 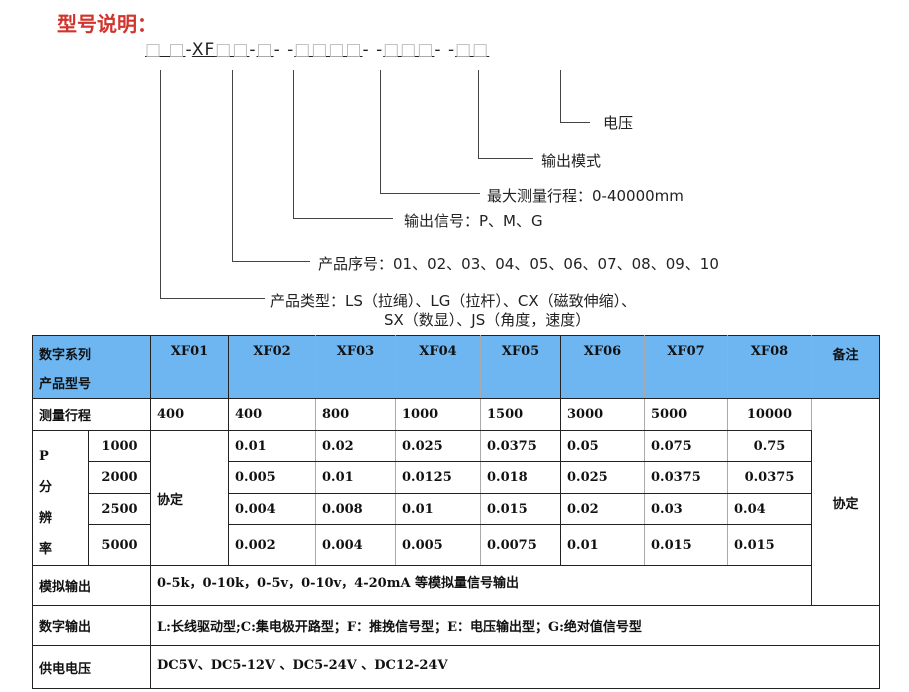 I want to click on label-product-type: 产品类型：LS（拉绳）、LG（拉杆）、CX（磁致伸缩）、, so click(x=453, y=301).